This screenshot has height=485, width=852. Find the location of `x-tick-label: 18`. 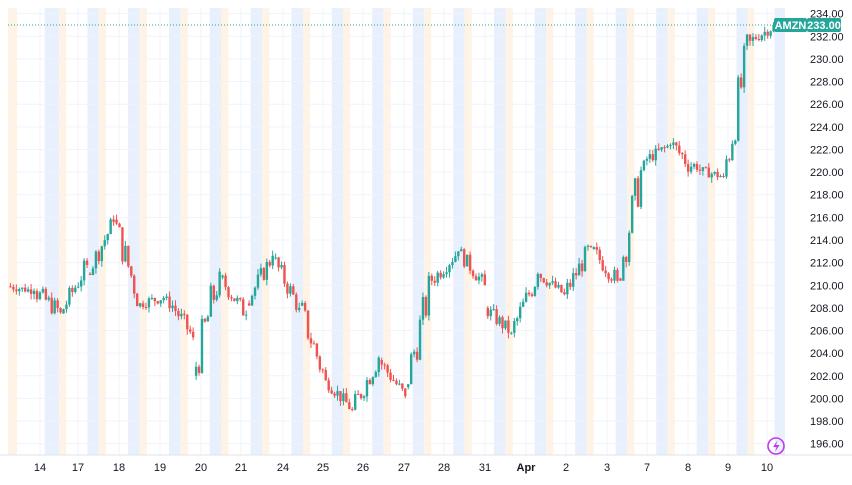

x-tick-label: 18 is located at coordinates (119, 468).